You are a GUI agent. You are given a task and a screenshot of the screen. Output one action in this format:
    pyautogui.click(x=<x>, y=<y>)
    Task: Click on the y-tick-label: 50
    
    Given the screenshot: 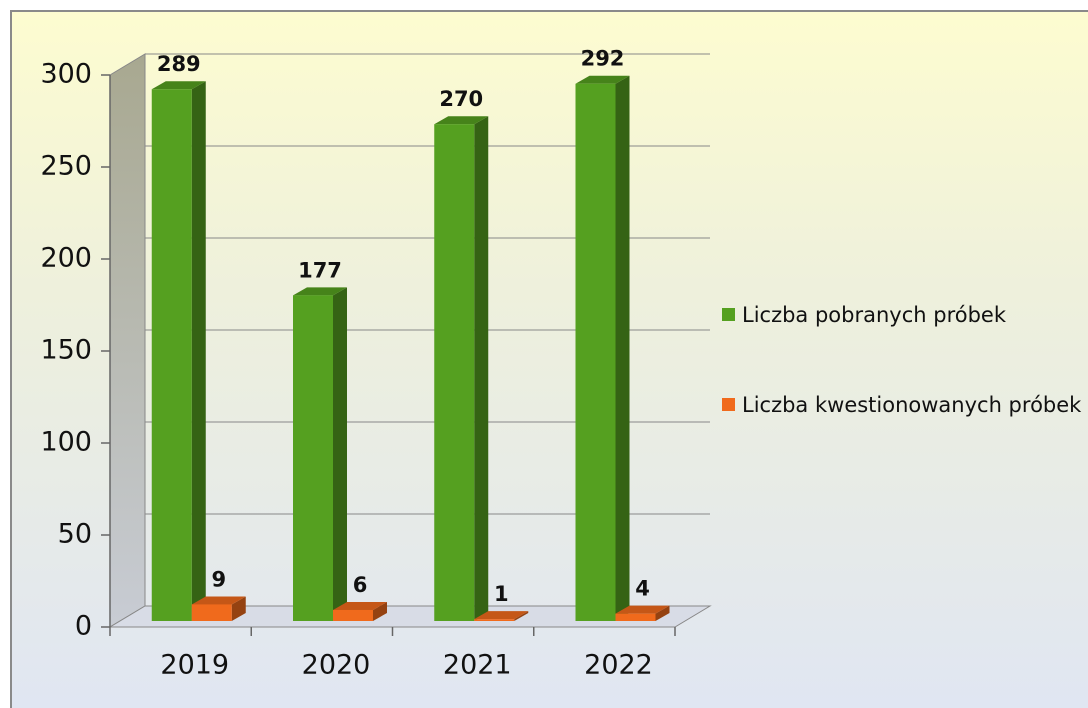 What is the action you would take?
    pyautogui.click(x=75, y=534)
    